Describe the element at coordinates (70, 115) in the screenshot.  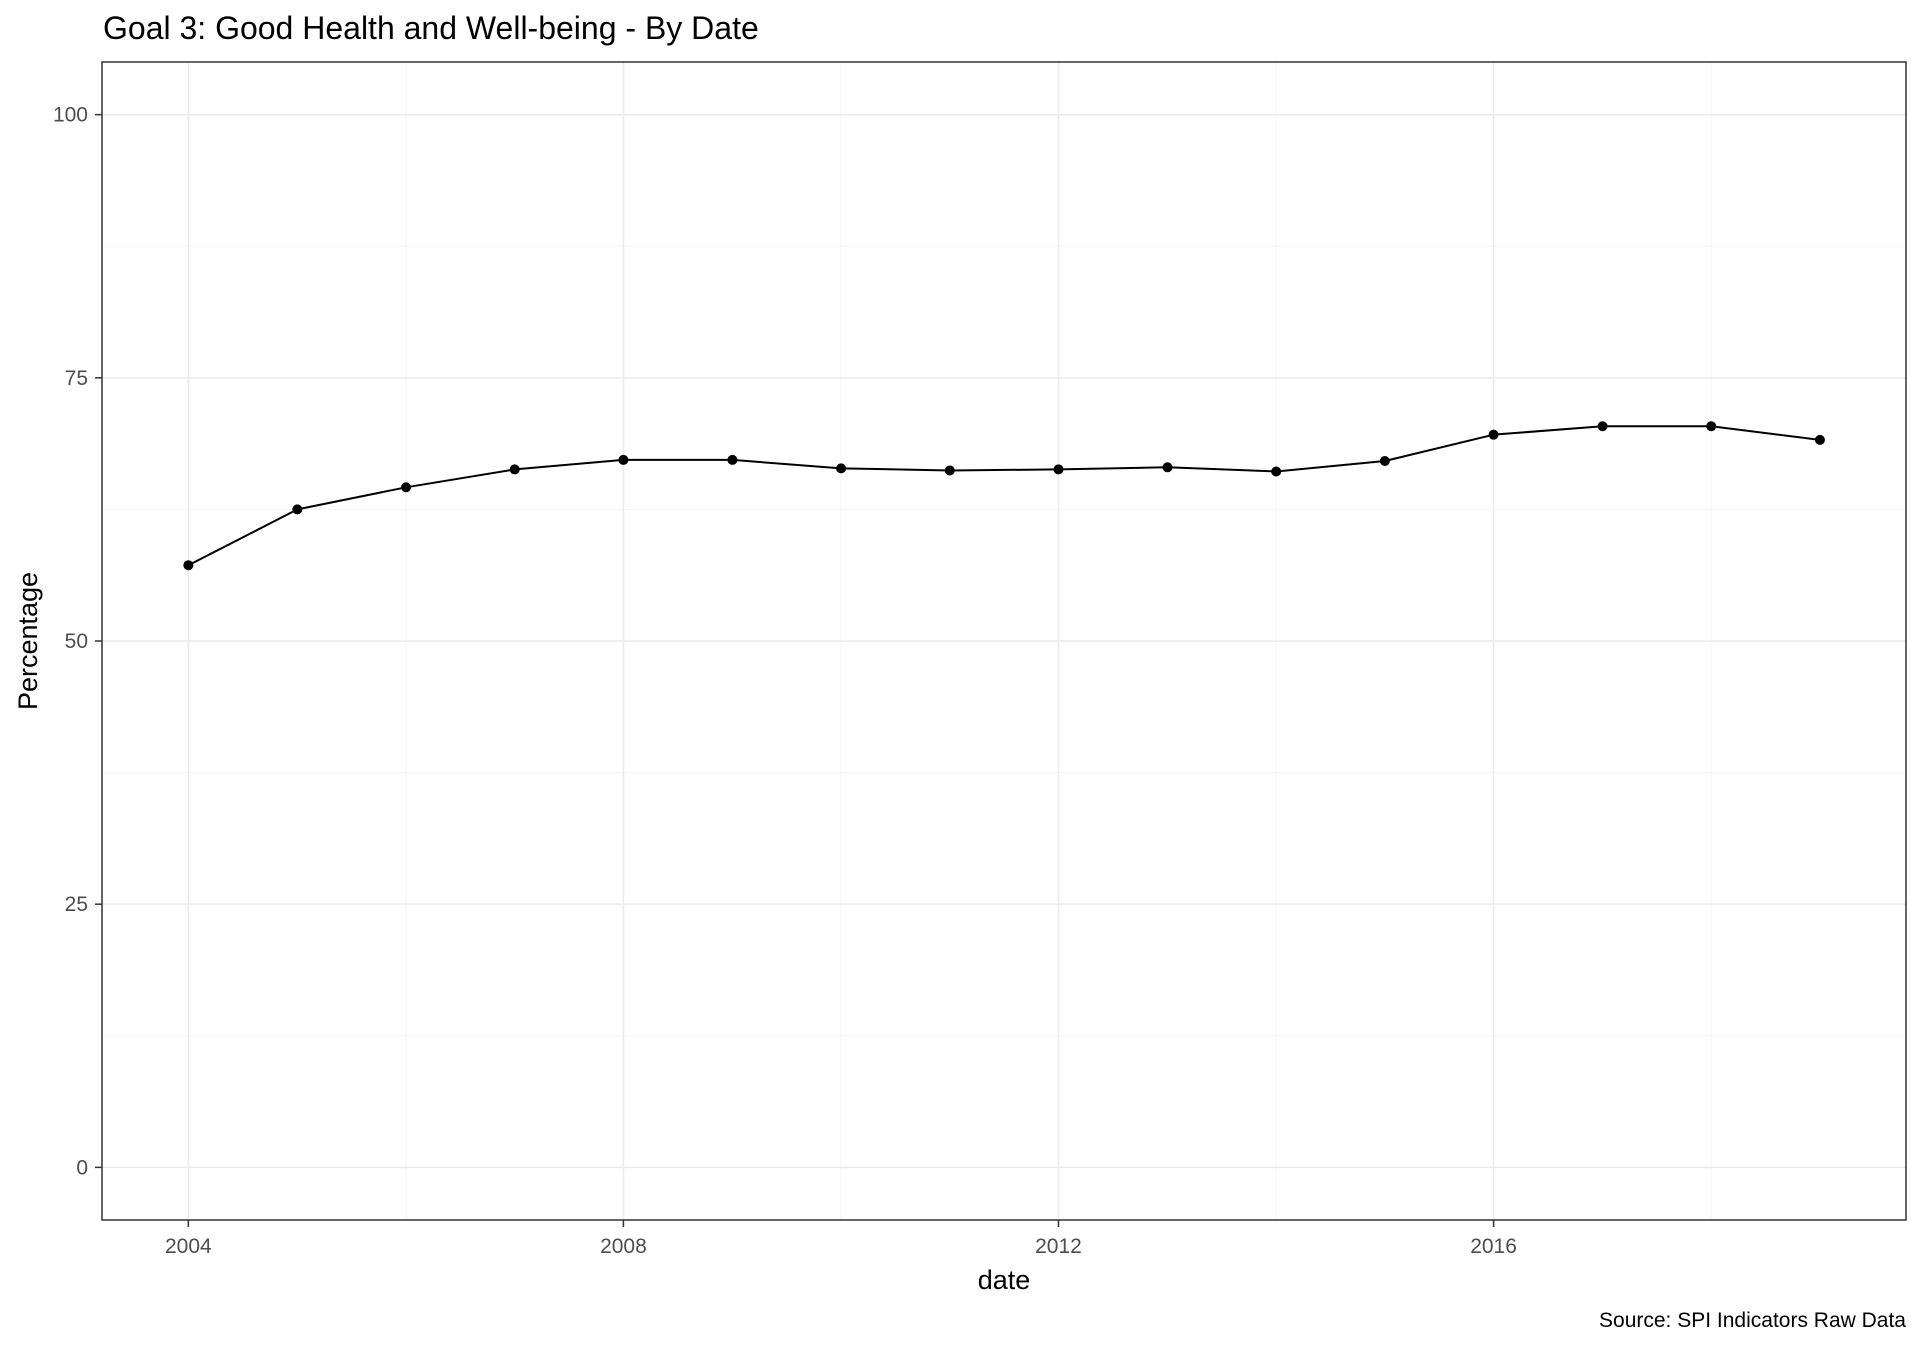
I see `y-tick-label: 100` at that location.